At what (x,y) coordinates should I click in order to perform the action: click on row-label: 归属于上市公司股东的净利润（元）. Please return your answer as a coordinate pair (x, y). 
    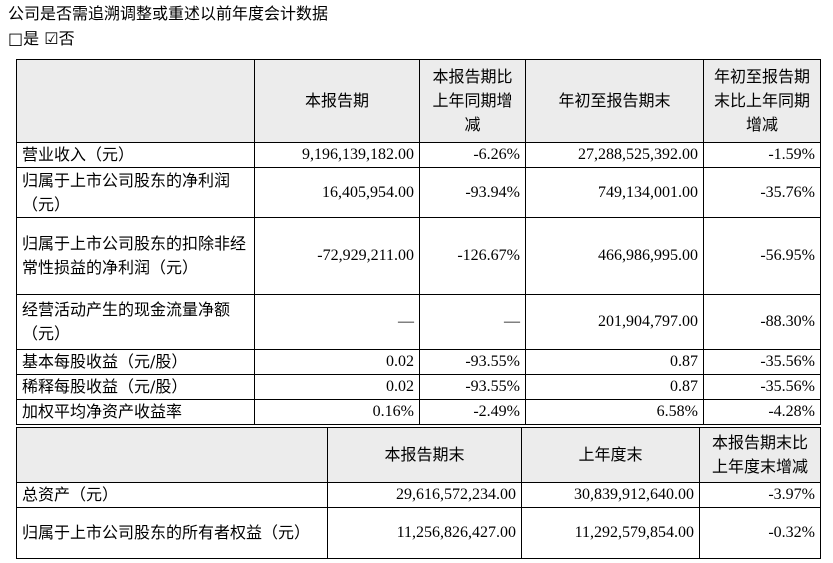
    Looking at the image, I should click on (135, 192).